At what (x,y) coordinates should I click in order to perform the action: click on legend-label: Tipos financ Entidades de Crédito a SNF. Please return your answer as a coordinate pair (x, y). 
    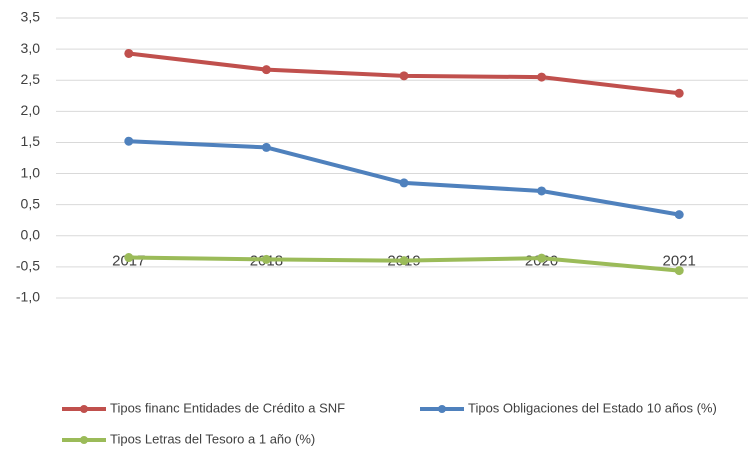
    Looking at the image, I should click on (227, 407).